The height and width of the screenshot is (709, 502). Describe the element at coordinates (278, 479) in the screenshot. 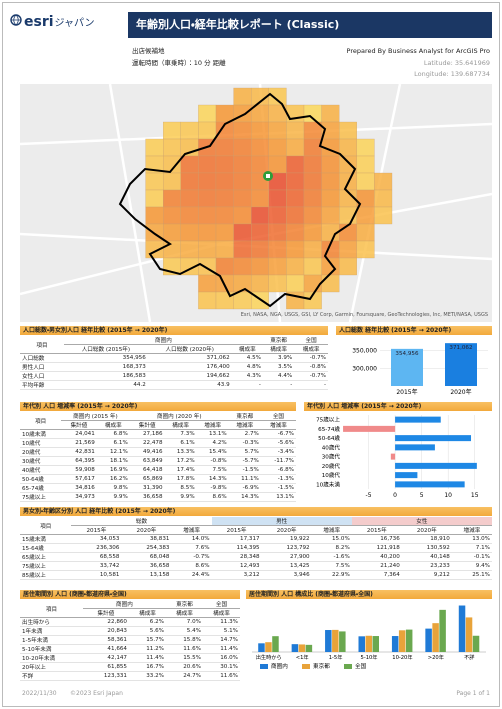

I see `table-cell: -1.3%` at that location.